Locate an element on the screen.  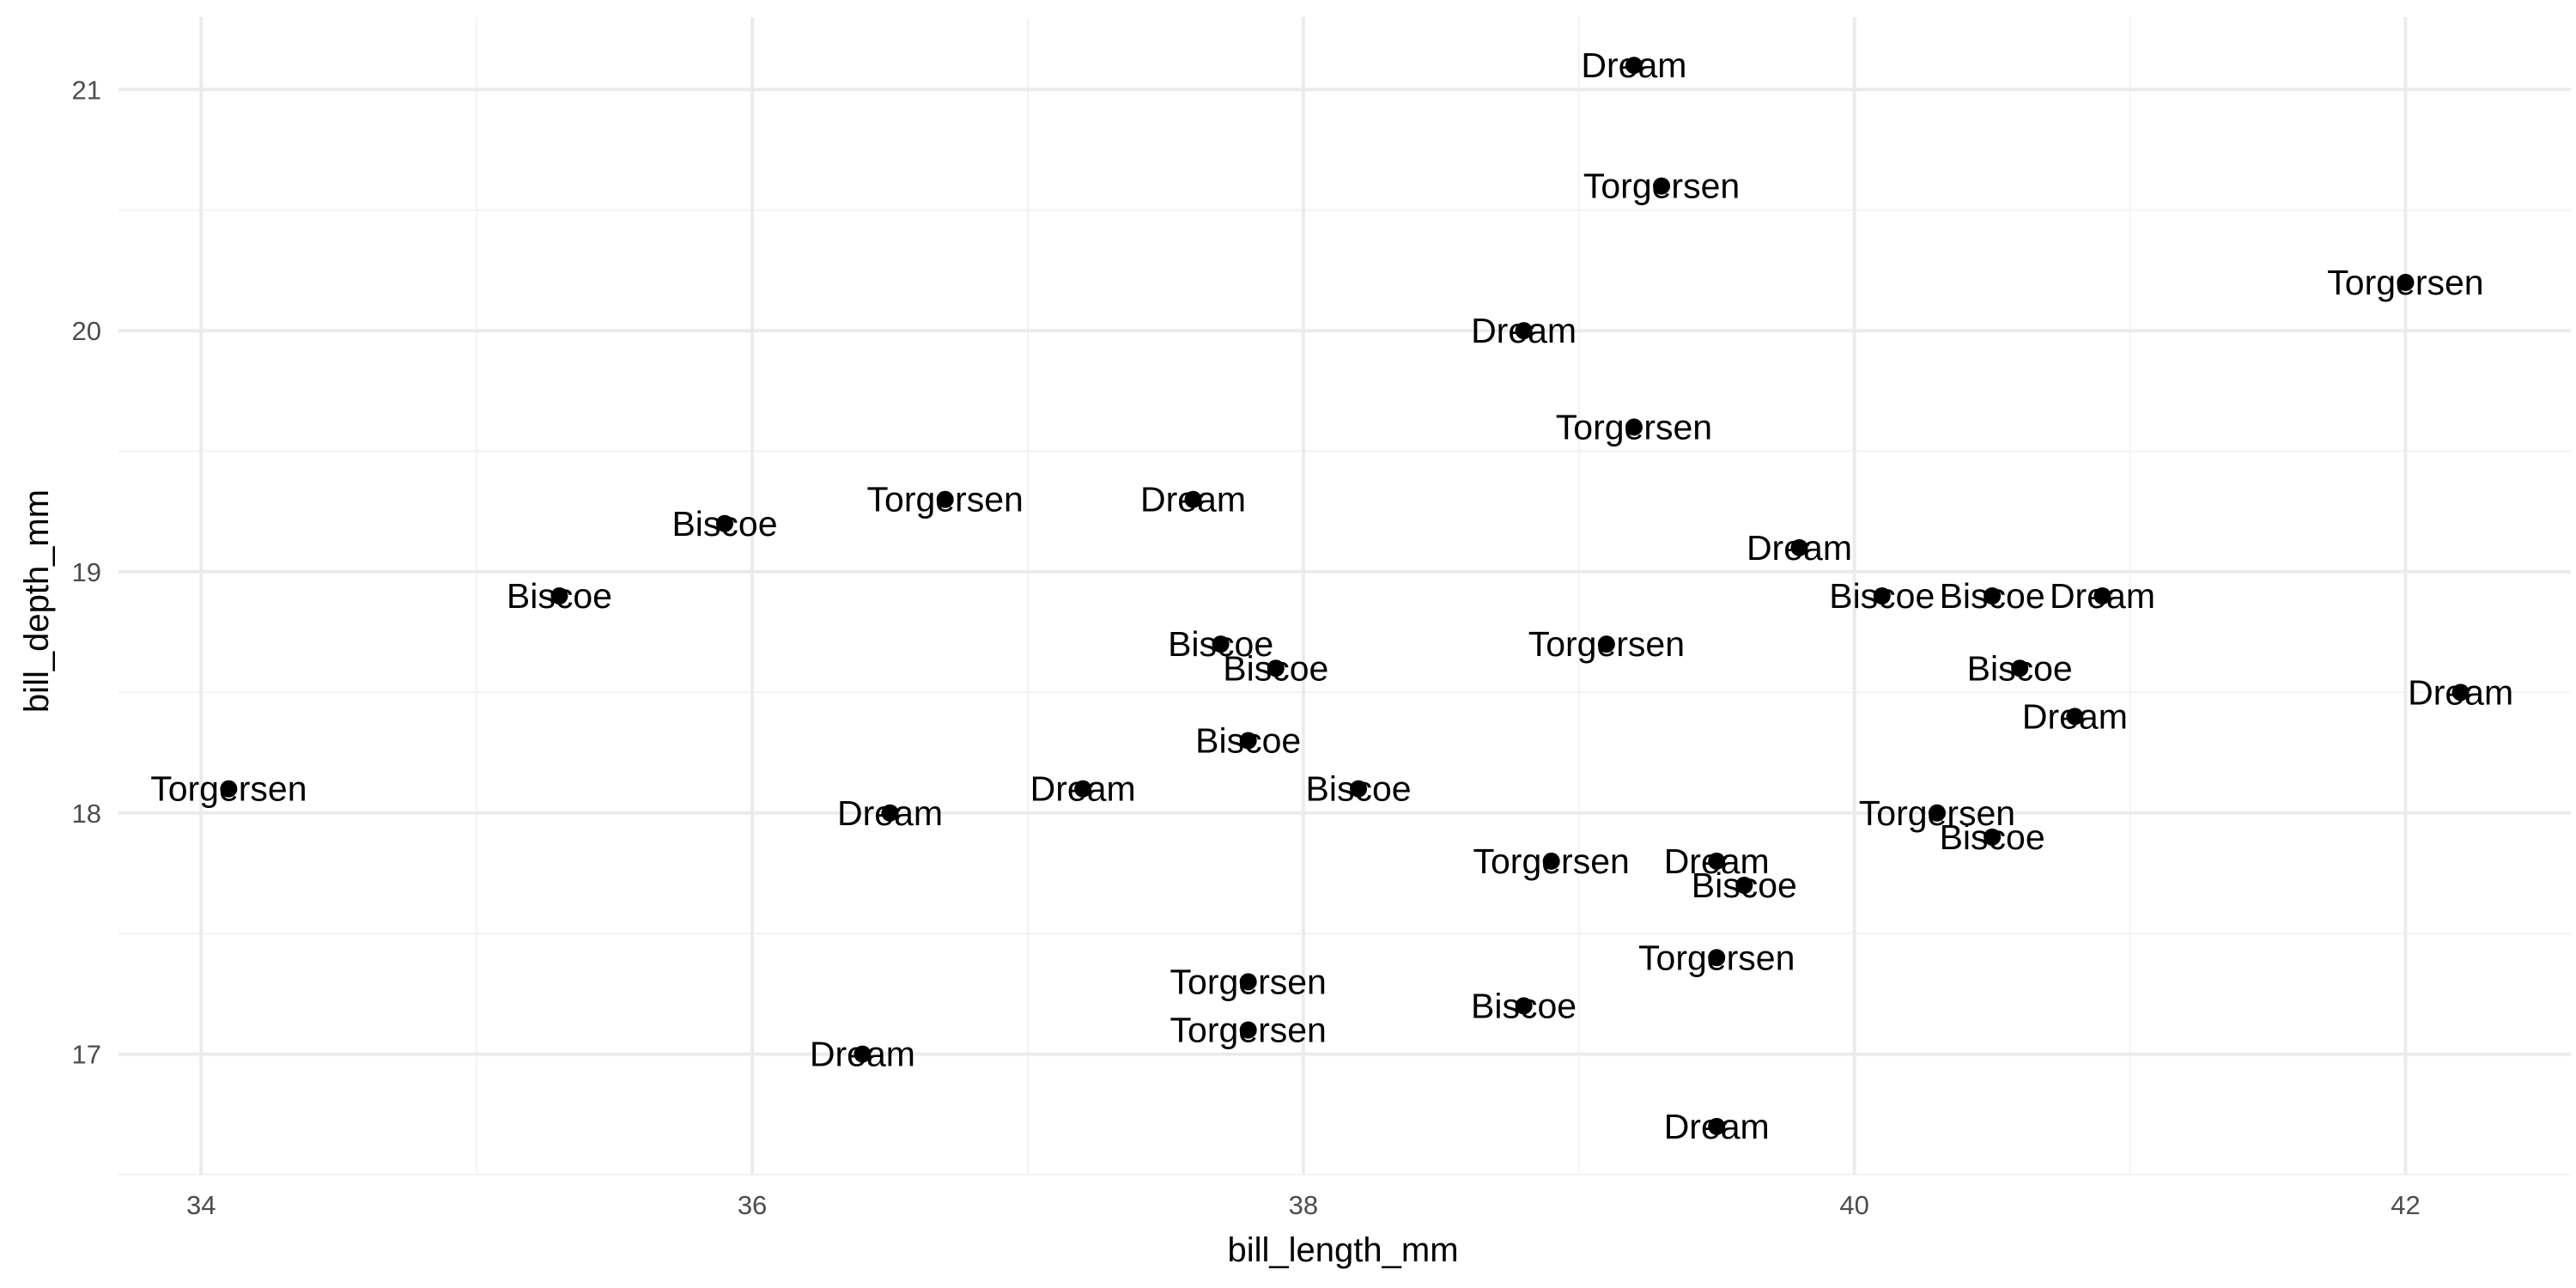
x-tick-label: 34 is located at coordinates (201, 1205).